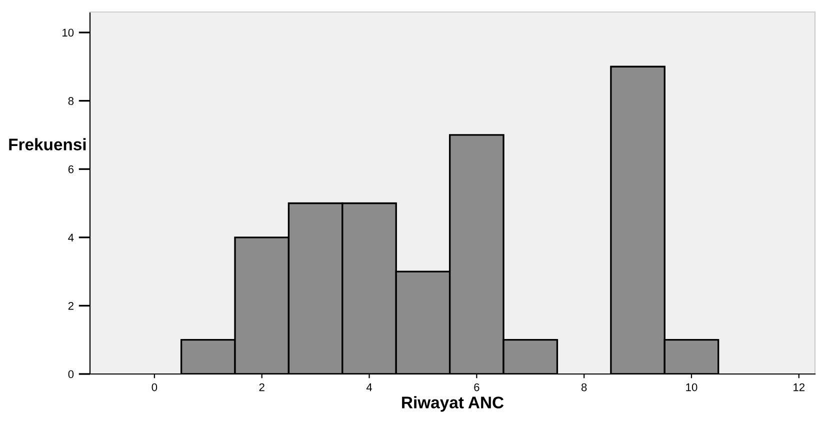 The width and height of the screenshot is (825, 428). What do you see at coordinates (71, 238) in the screenshot?
I see `y-tick-label: 4` at bounding box center [71, 238].